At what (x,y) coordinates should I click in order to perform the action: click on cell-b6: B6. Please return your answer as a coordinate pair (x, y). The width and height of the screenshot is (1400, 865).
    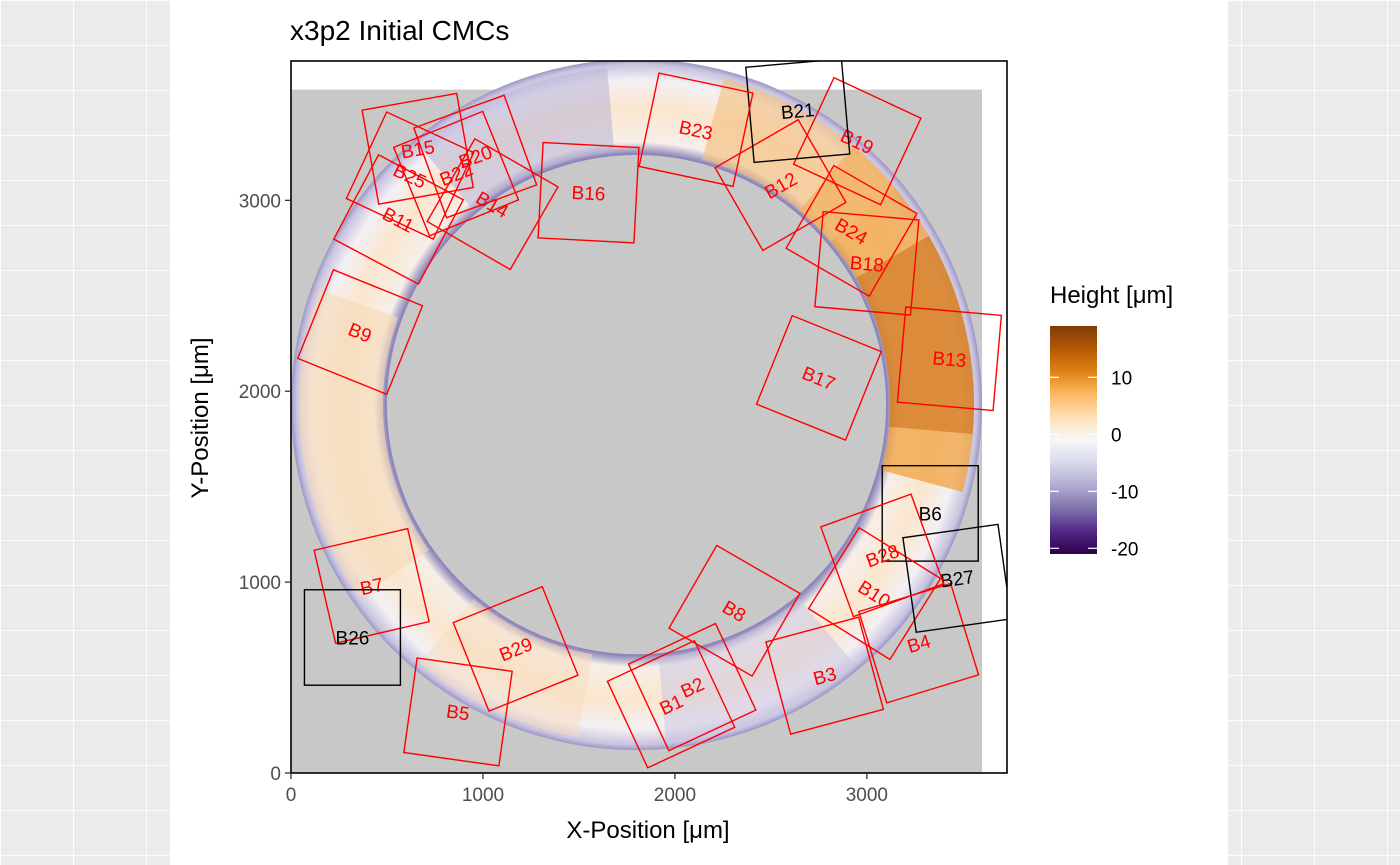
    Looking at the image, I should click on (930, 513).